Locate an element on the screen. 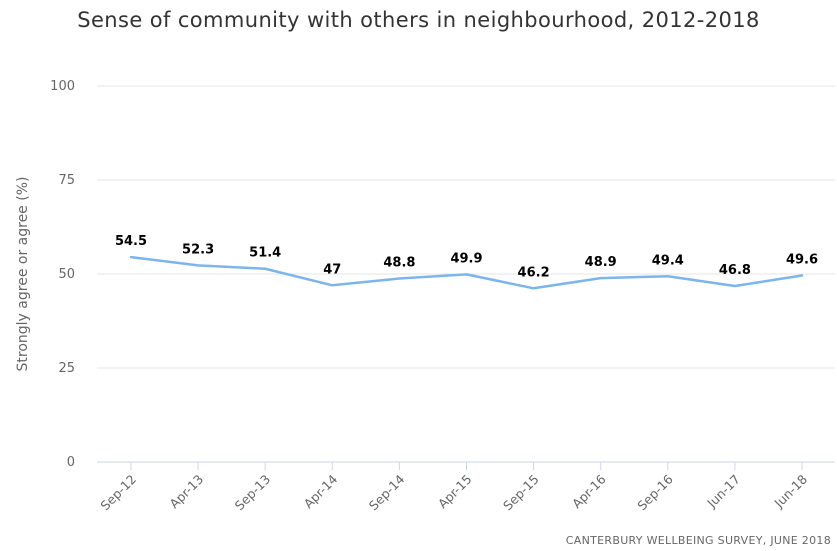  x-tick-label: Sep-13 is located at coordinates (253, 493).